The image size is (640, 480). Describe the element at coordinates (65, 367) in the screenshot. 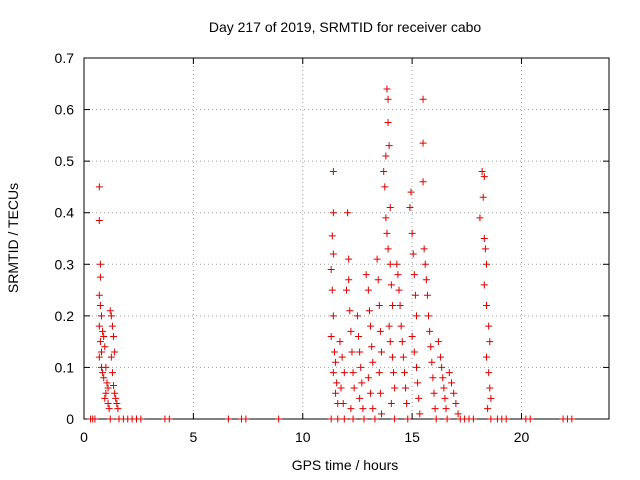

I see `y-tick-label: 0.1` at that location.